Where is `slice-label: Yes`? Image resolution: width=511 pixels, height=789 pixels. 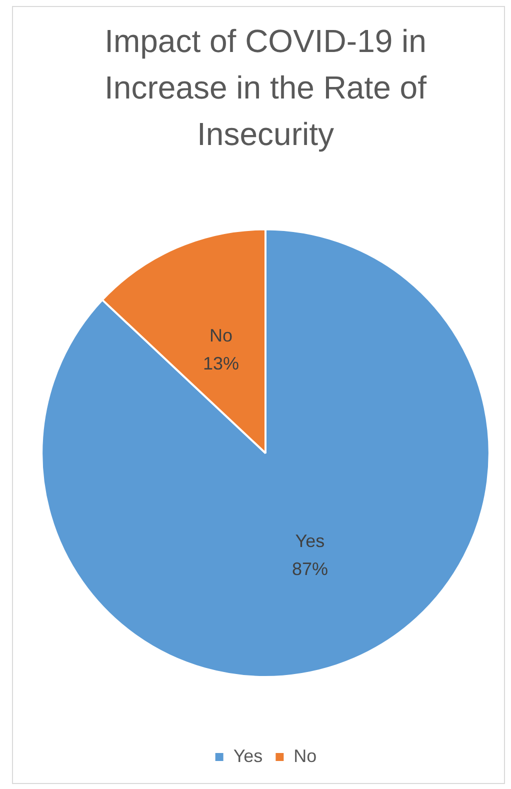
slice-label: Yes is located at coordinates (310, 540).